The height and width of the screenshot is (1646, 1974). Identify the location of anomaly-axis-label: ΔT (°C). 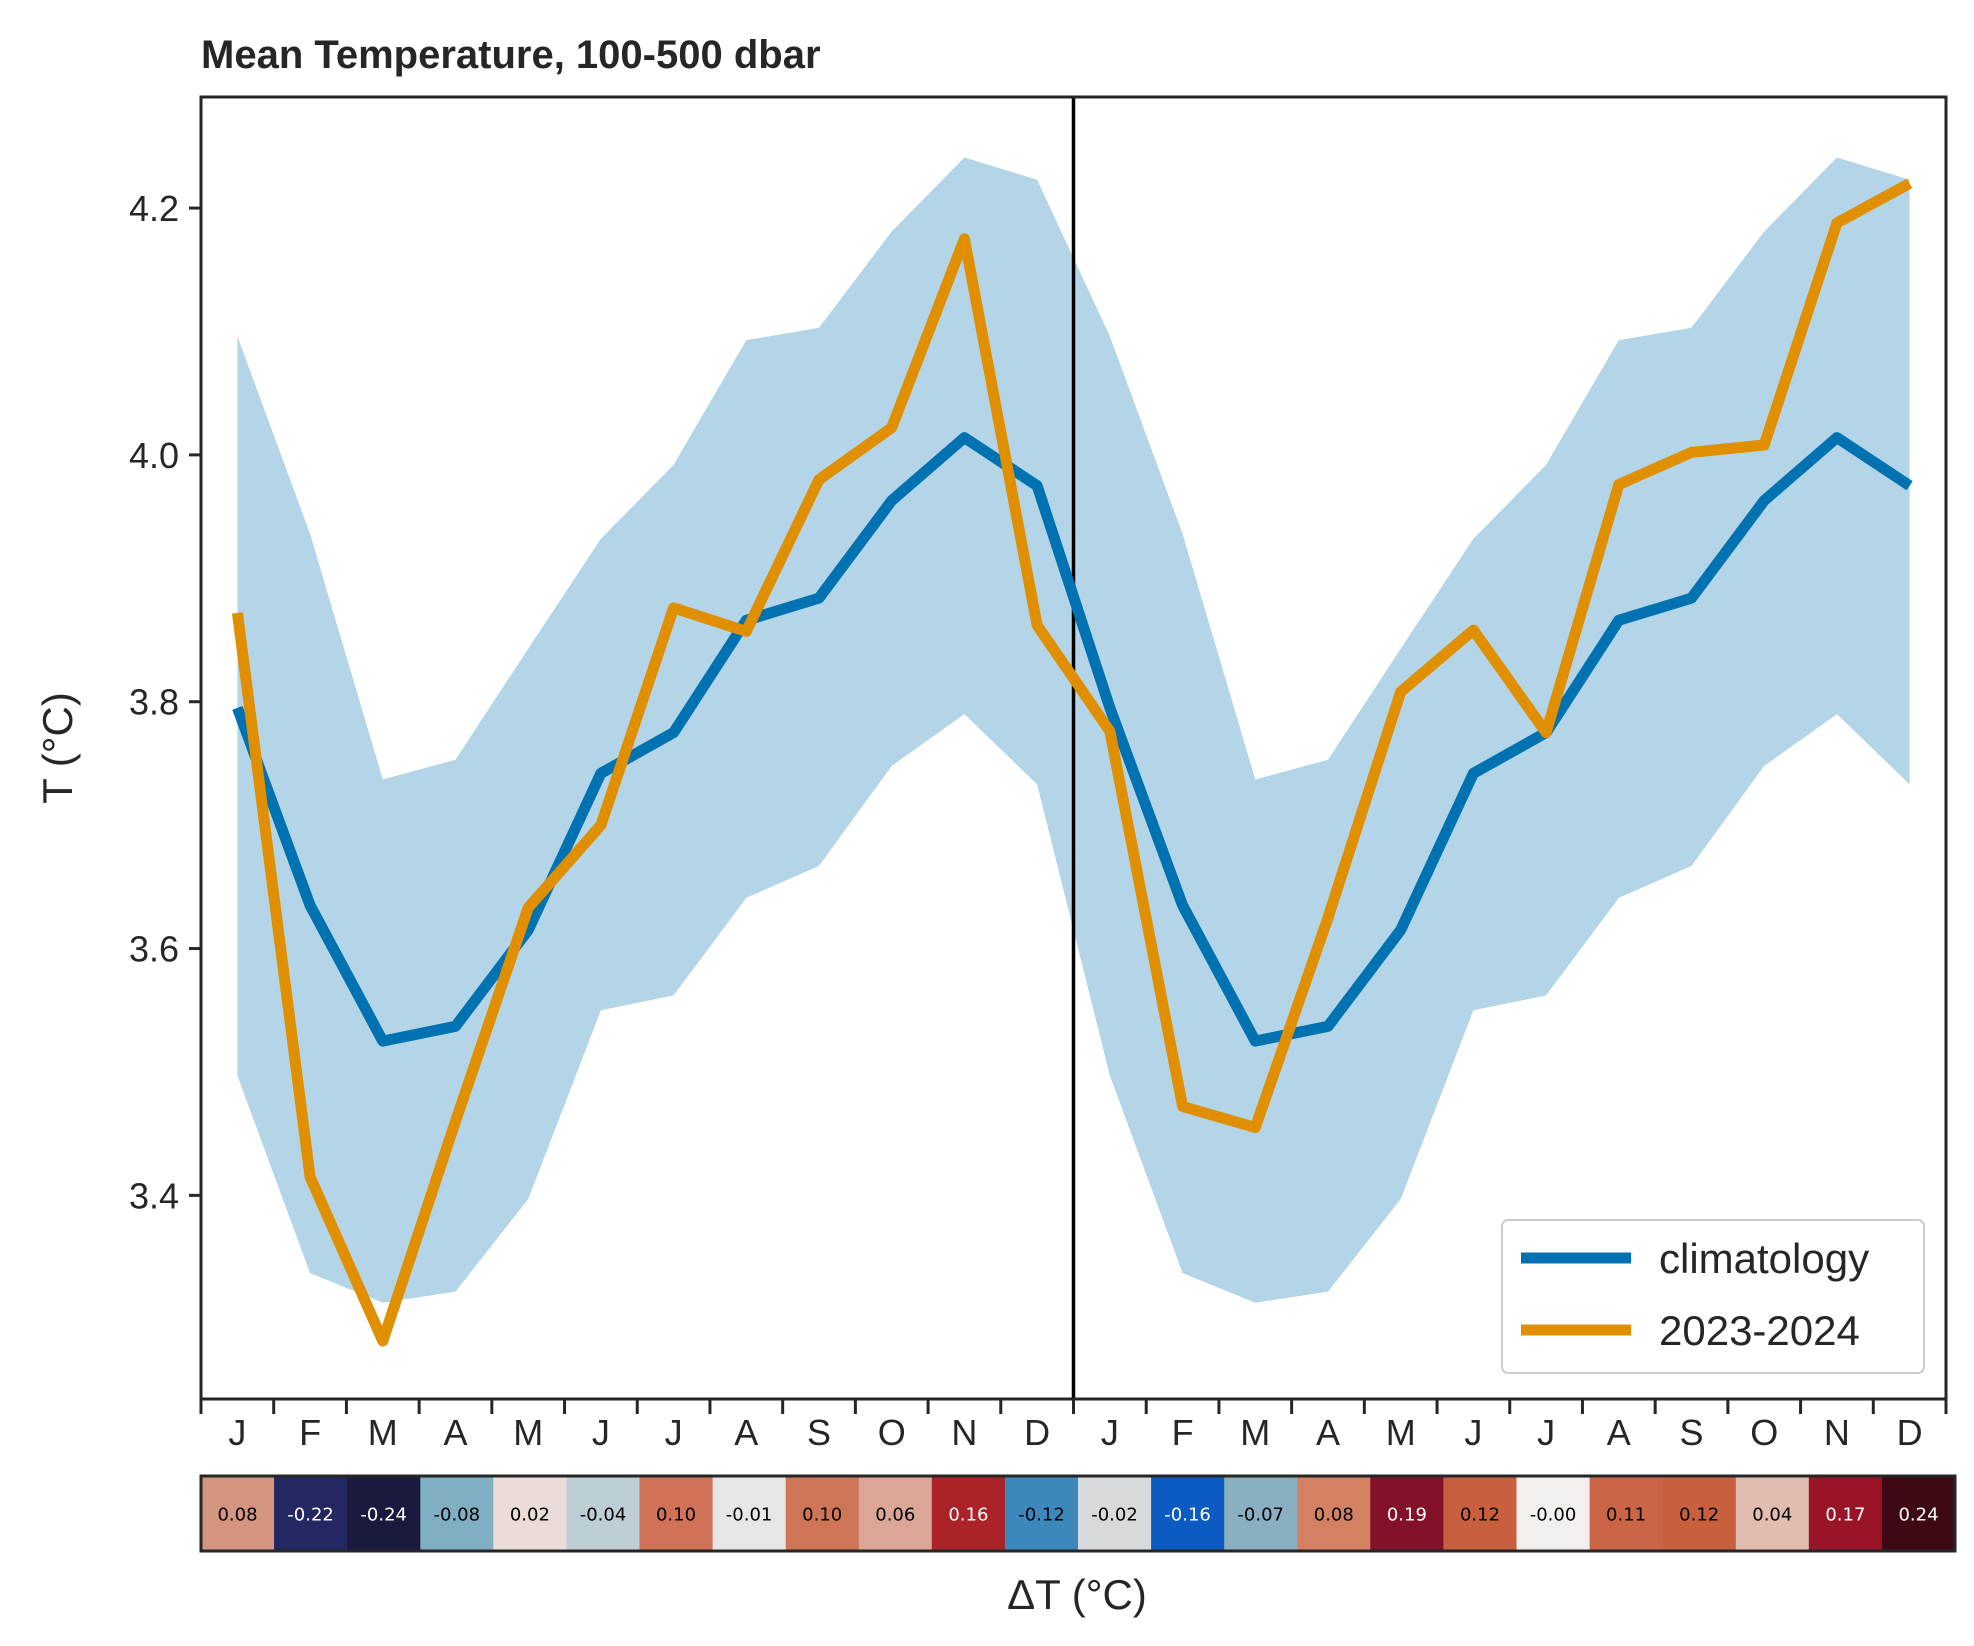
(1077, 1594).